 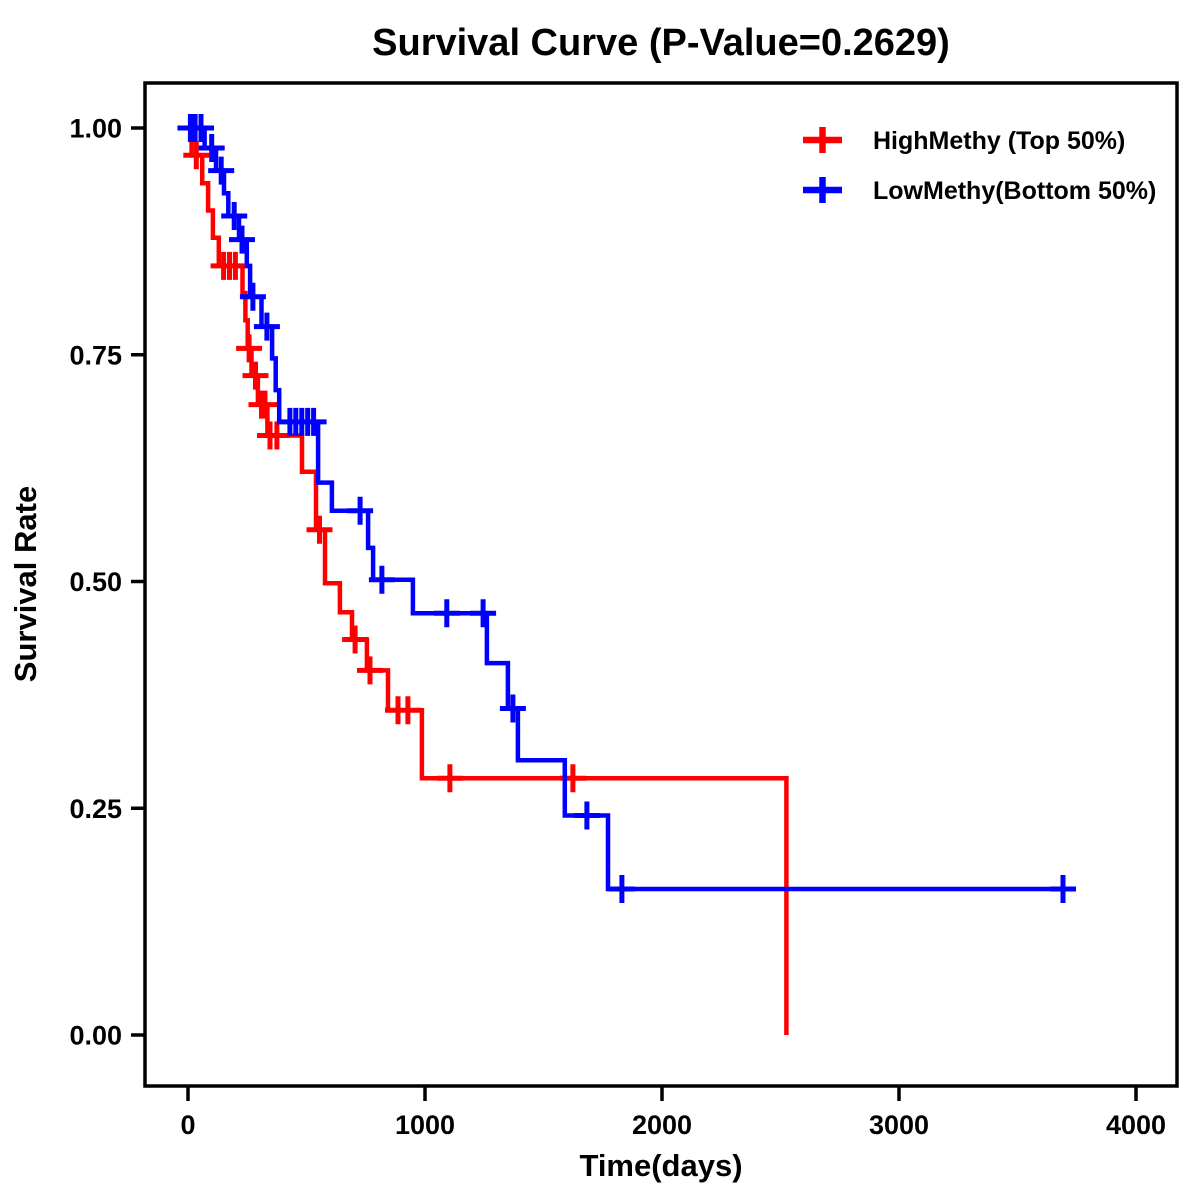 What do you see at coordinates (95, 809) in the screenshot?
I see `y-tick-label: 0.25` at bounding box center [95, 809].